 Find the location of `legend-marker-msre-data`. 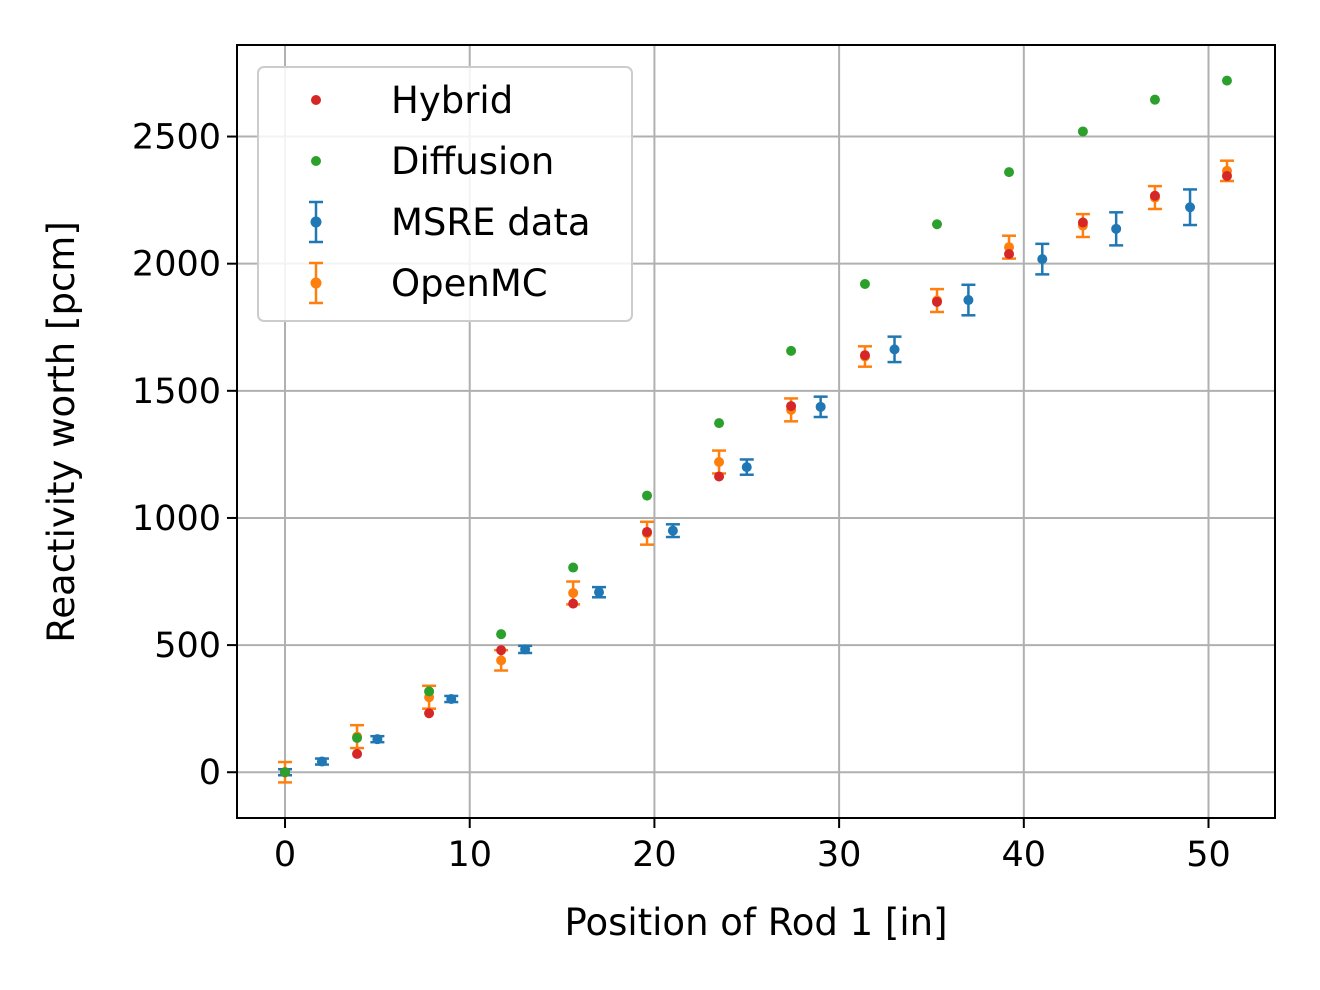

legend-marker-msre-data is located at coordinates (316, 222).